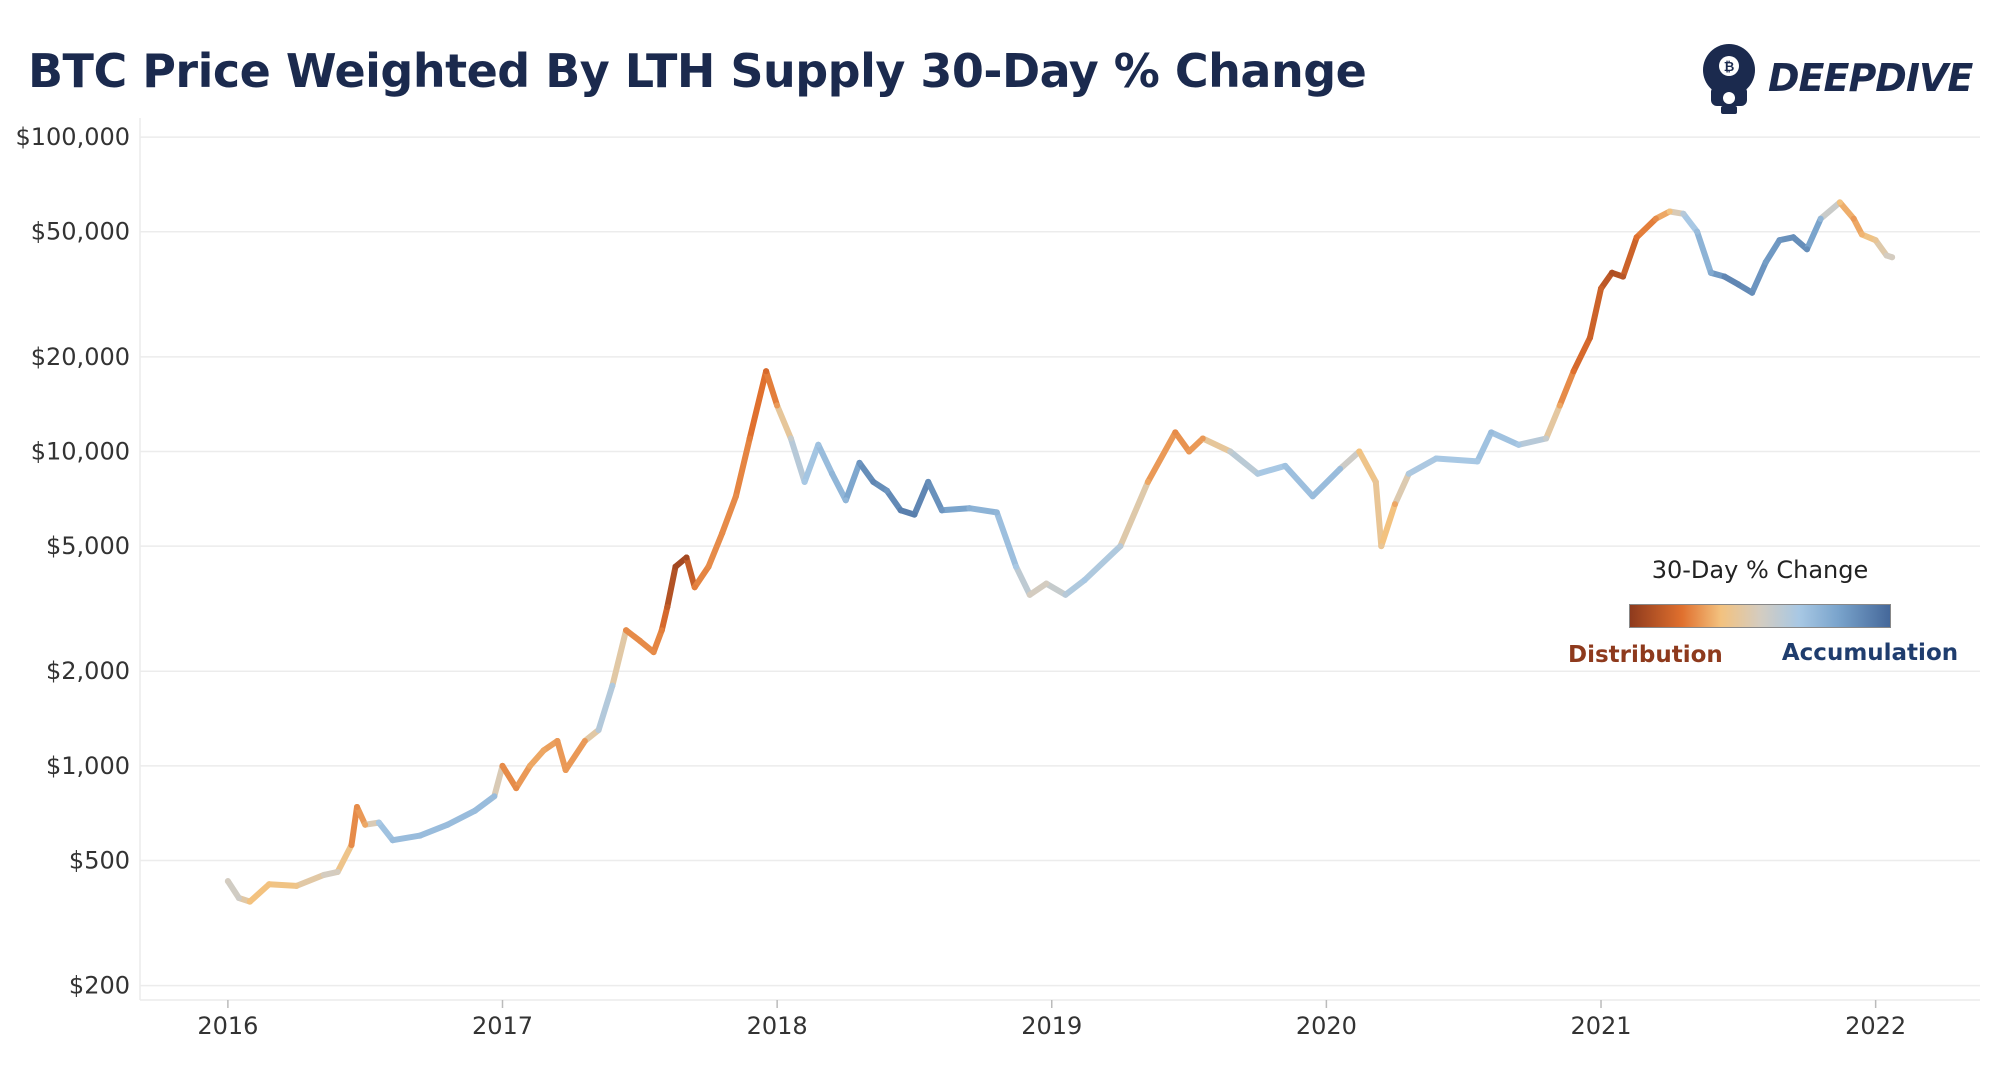 The height and width of the screenshot is (1082, 2000). Describe the element at coordinates (1729, 79) in the screenshot. I see `diving-helmet-bitcoin-icon: ₿` at that location.